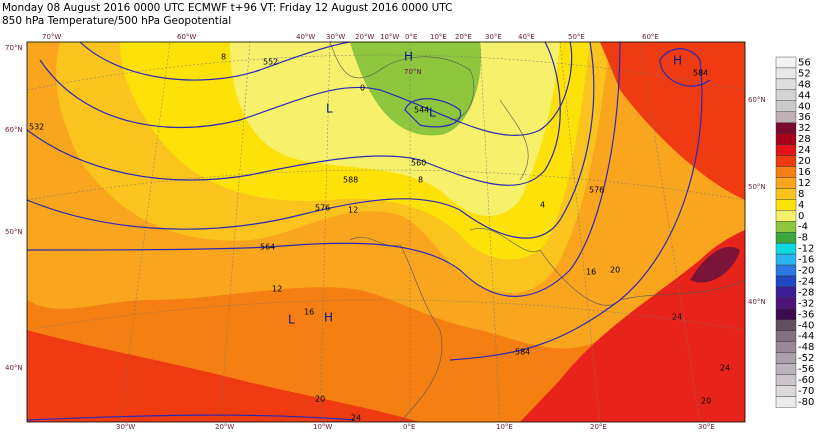 Image resolution: width=818 pixels, height=432 pixels. I want to click on lat-label: 70°N, so click(14, 48).